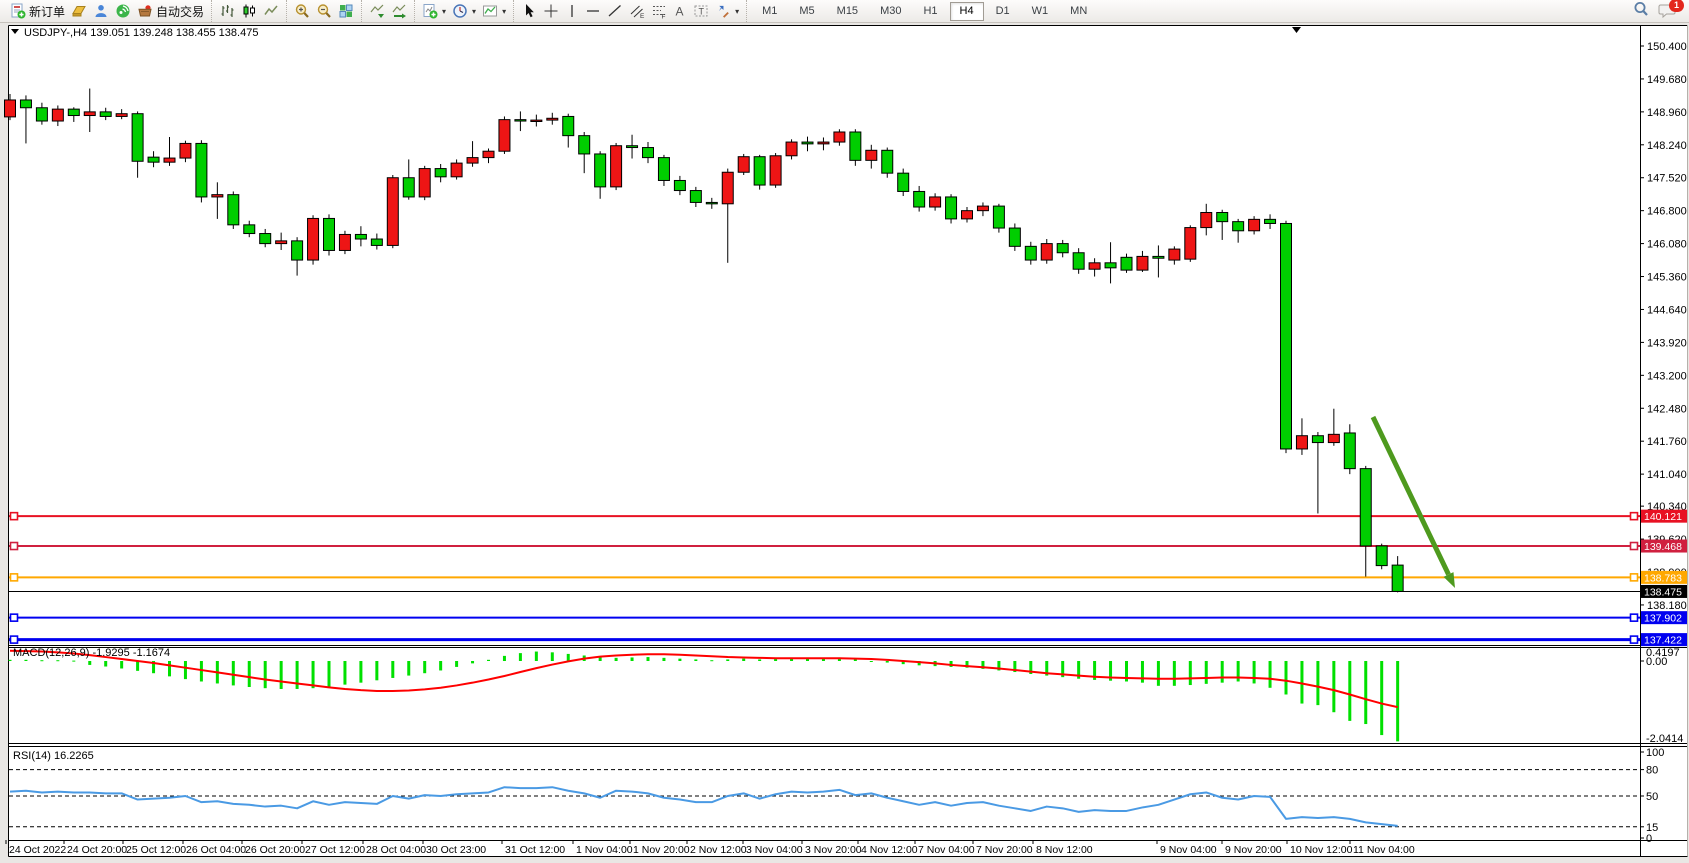  Describe the element at coordinates (302, 11) in the screenshot. I see `zoom-in-button` at that location.